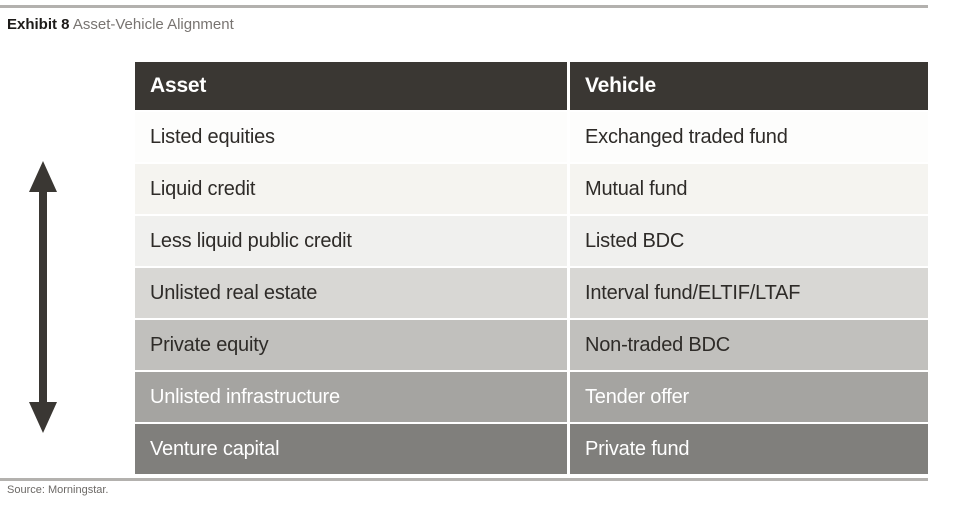 The width and height of the screenshot is (960, 505). What do you see at coordinates (749, 137) in the screenshot?
I see `vehicle-cell: Exchanged traded fund` at bounding box center [749, 137].